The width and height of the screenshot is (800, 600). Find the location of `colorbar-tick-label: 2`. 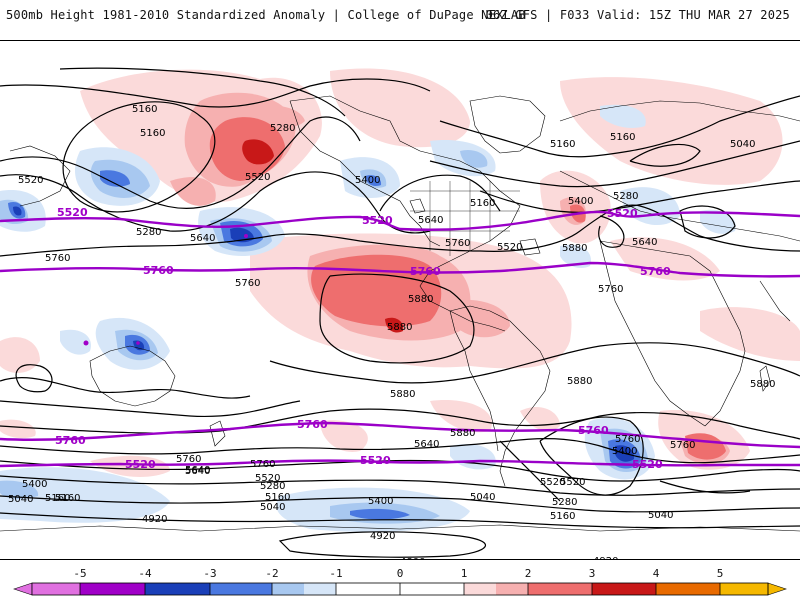

colorbar-tick-label: 2 is located at coordinates (528, 573).